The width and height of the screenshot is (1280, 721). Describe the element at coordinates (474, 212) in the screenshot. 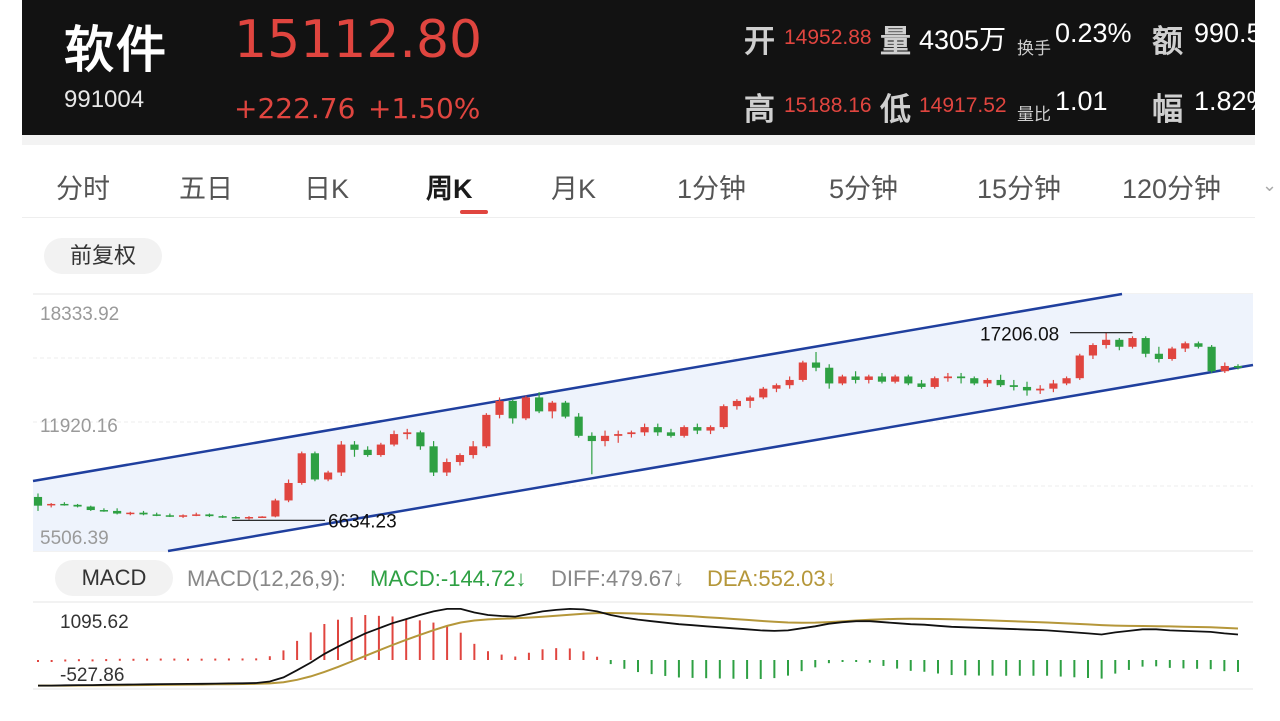

I see `active-tab-indicator` at that location.